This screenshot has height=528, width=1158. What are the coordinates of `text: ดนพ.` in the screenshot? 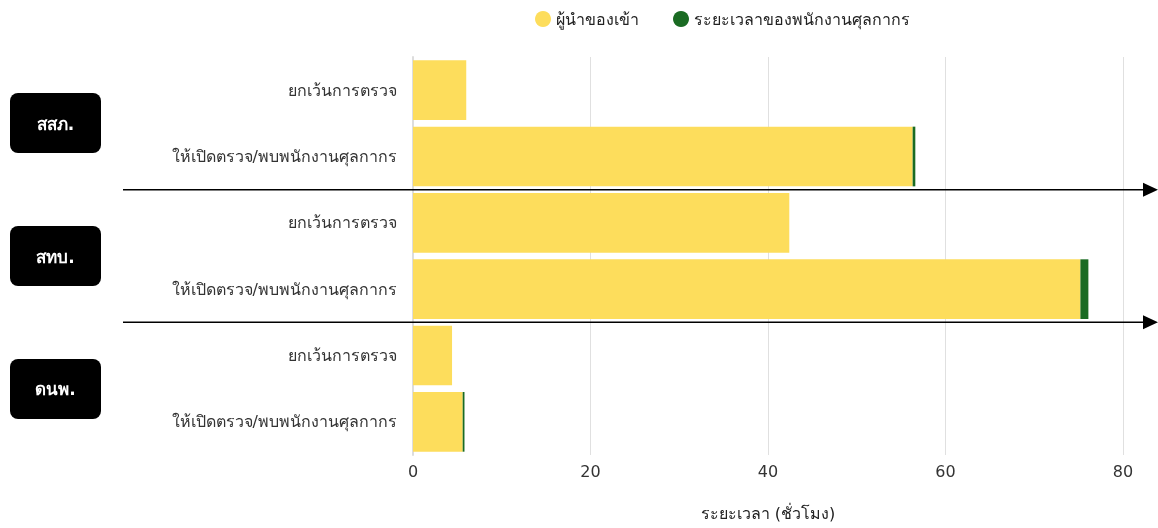 It's located at (55, 388).